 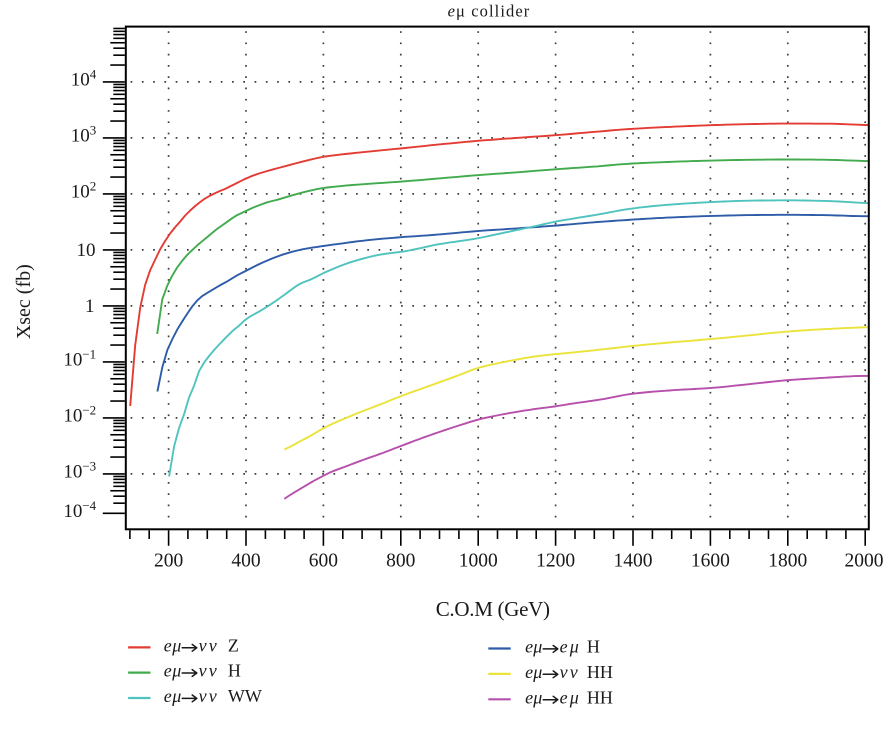 I want to click on svg-text: 10, so click(x=86, y=250).